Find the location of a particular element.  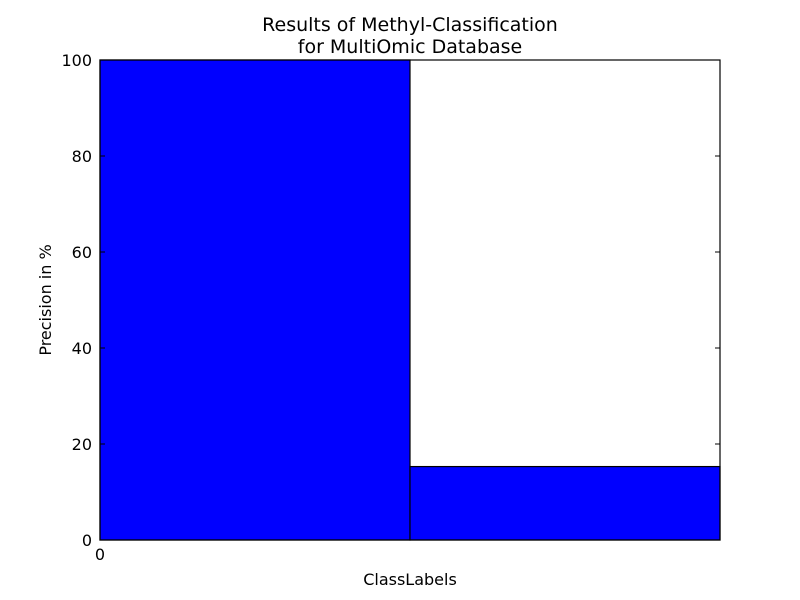

chart-title-line-2: for MultiOmic Database is located at coordinates (410, 47).